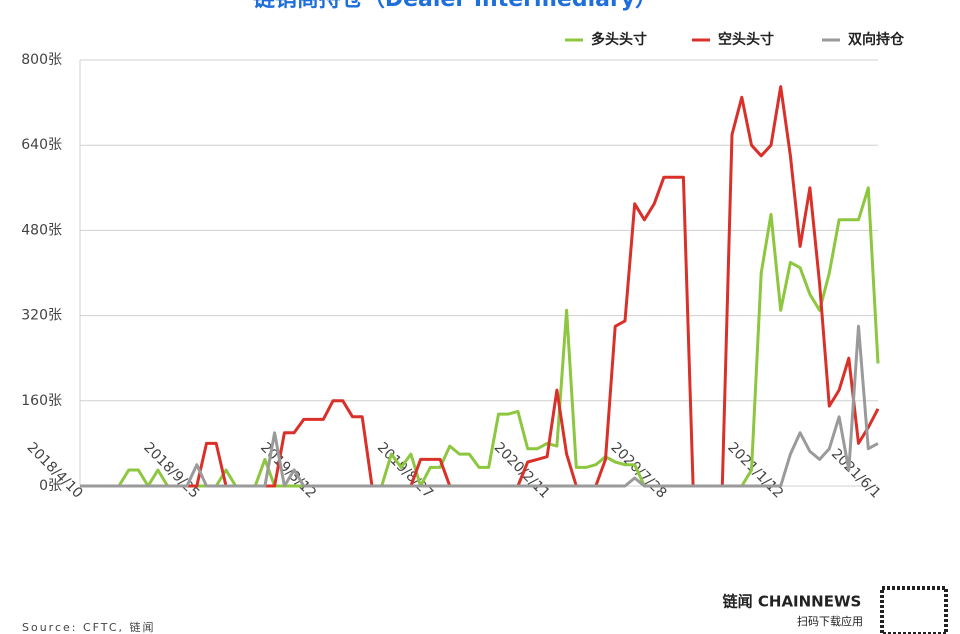  What do you see at coordinates (41, 401) in the screenshot?
I see `y-tick-label: 160张` at bounding box center [41, 401].